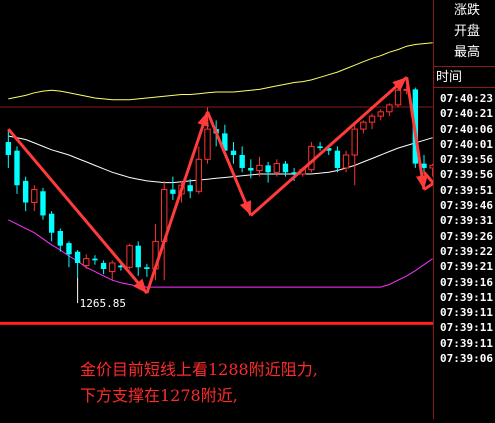  I want to click on time-item: 07:39:16, so click(466, 282).